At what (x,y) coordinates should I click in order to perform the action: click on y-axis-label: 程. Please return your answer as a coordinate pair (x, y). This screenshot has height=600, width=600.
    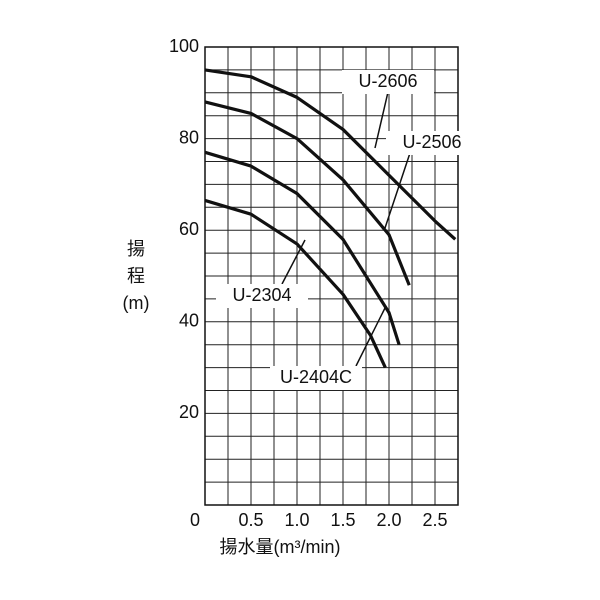
    Looking at the image, I should click on (136, 276).